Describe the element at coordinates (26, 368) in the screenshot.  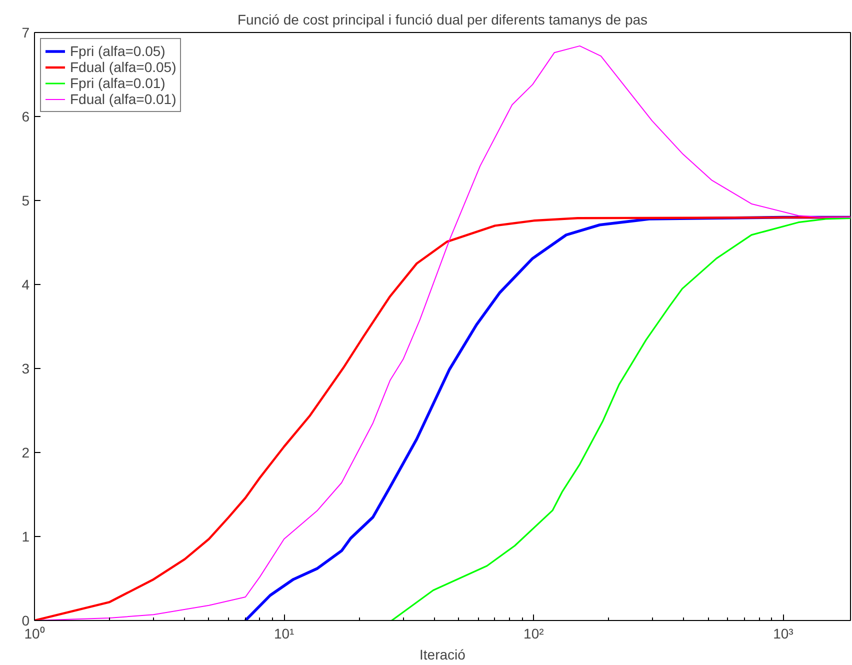
I see `y-tick-label: 3` at that location.